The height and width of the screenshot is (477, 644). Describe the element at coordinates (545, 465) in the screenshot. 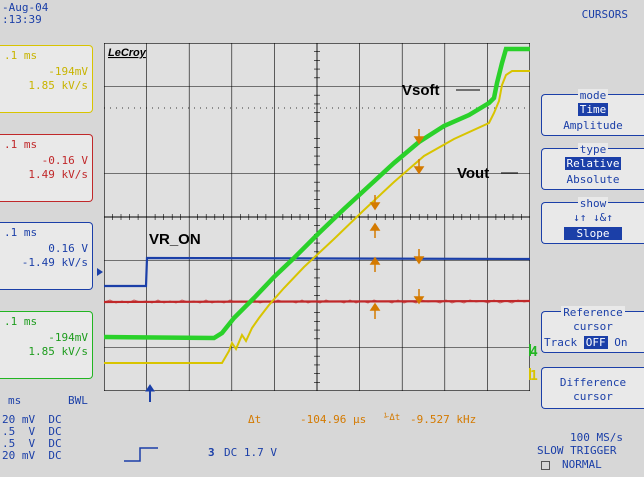

I see `status-box-icon` at that location.